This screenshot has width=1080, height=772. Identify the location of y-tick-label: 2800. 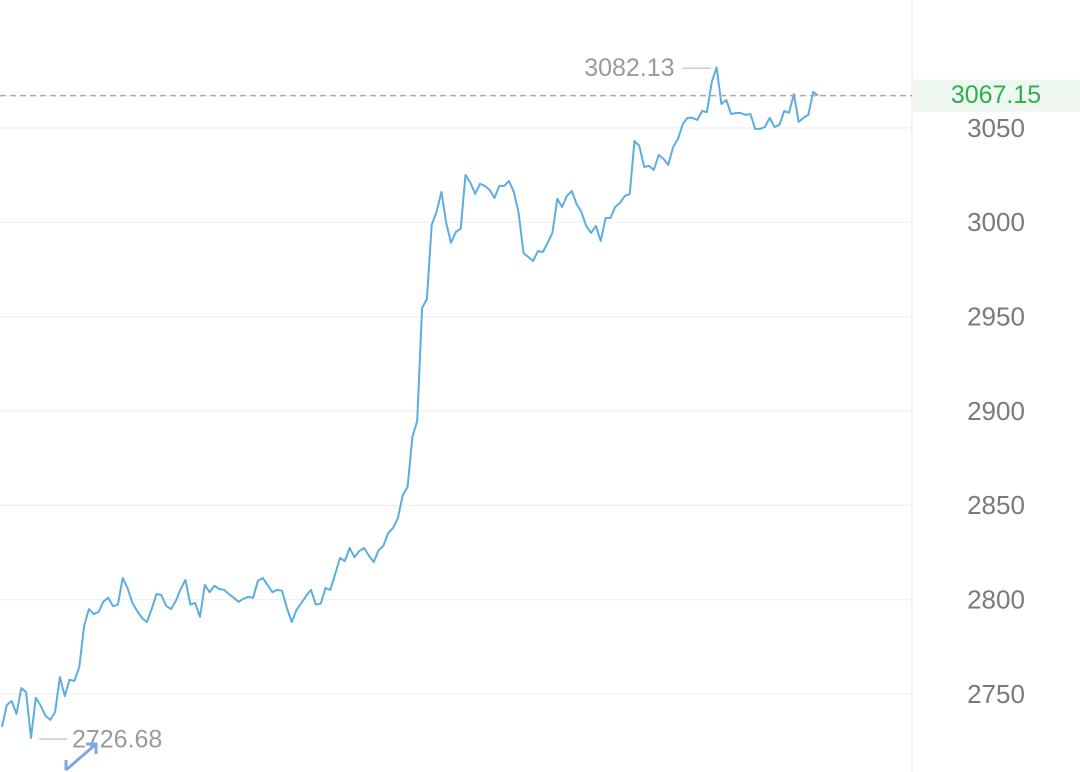
(996, 600).